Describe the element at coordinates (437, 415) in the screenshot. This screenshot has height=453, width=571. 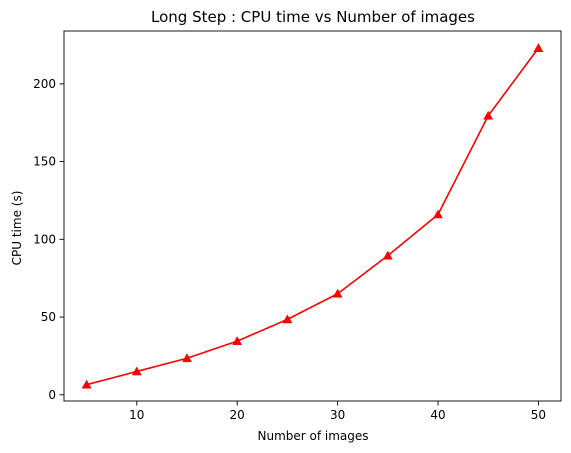
I see `x-tick-label: 40` at that location.